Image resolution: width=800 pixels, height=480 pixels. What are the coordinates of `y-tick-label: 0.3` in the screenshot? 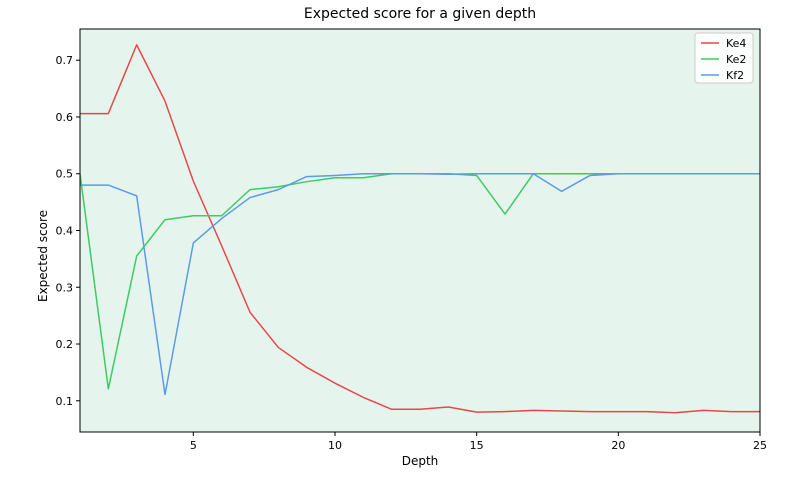 It's located at (65, 287).